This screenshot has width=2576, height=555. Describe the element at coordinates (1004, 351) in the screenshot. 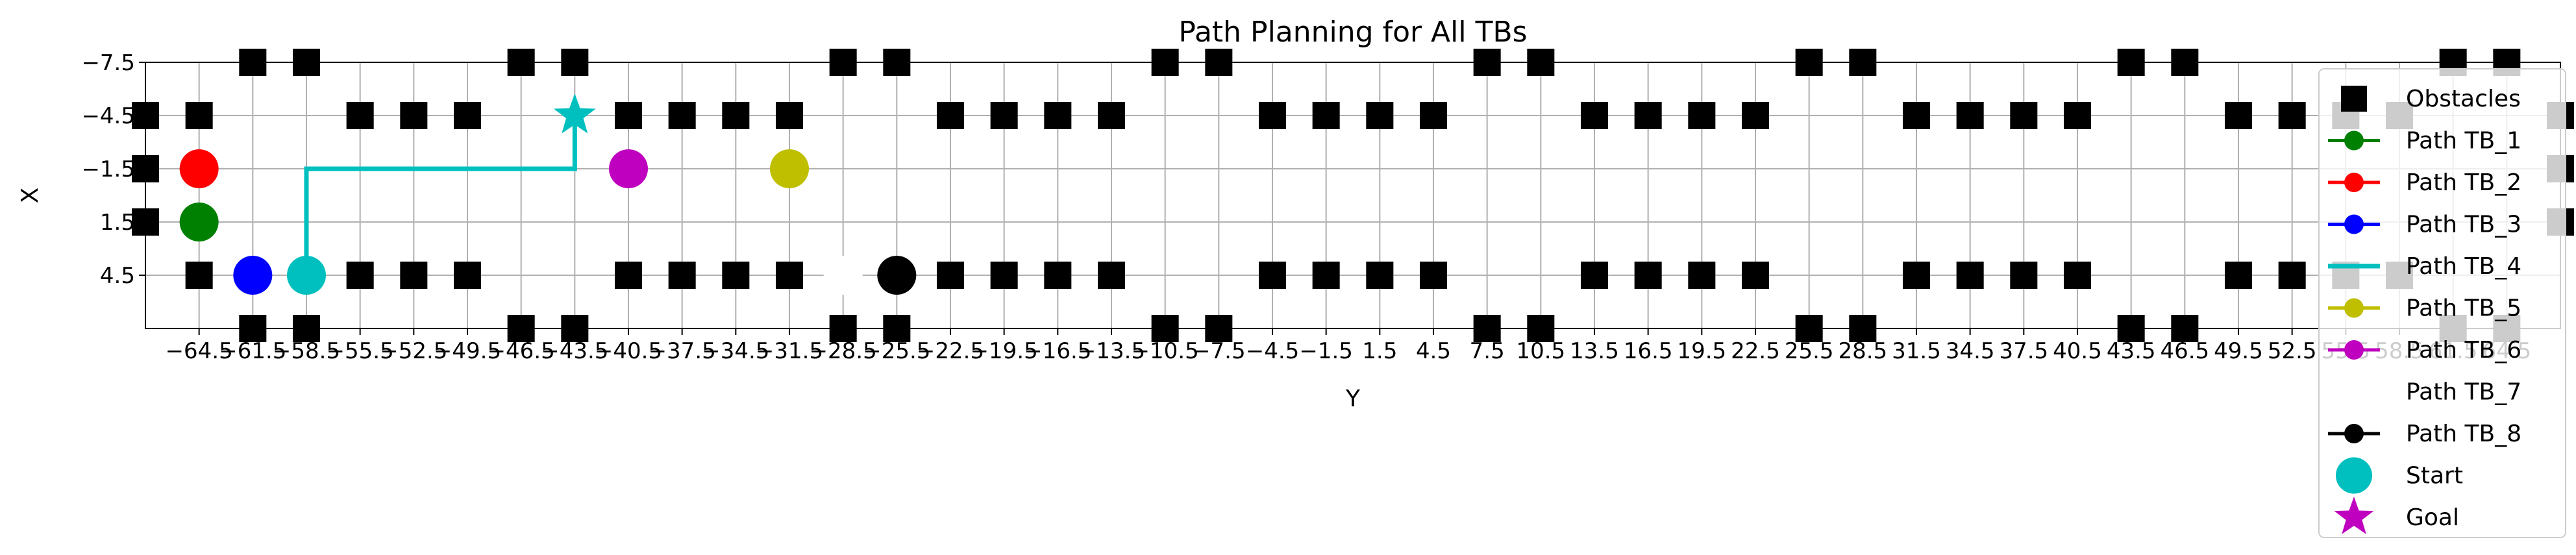

I see `x-tick-label: −19.5` at that location.